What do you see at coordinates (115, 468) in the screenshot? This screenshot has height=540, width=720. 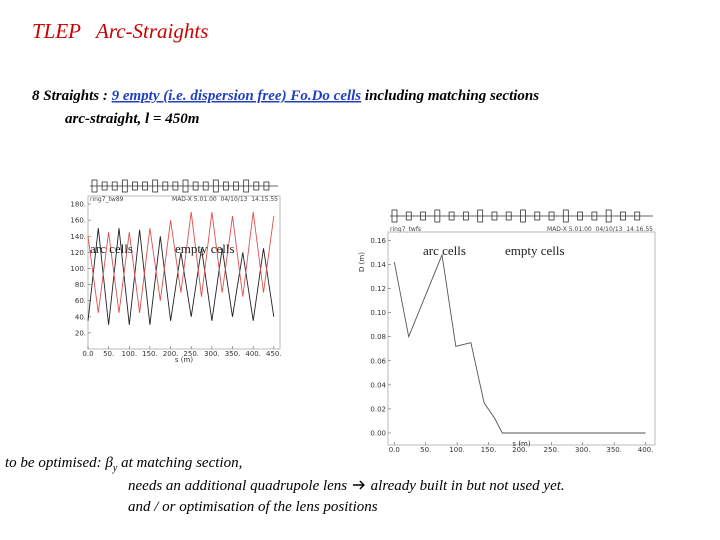 I see `note-sub: y` at bounding box center [115, 468].